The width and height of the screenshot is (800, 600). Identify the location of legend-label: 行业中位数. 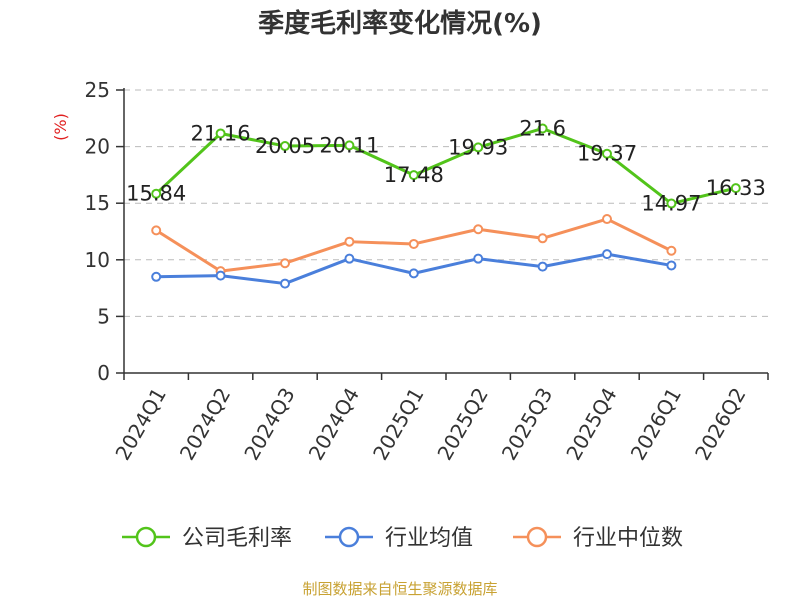
(628, 538).